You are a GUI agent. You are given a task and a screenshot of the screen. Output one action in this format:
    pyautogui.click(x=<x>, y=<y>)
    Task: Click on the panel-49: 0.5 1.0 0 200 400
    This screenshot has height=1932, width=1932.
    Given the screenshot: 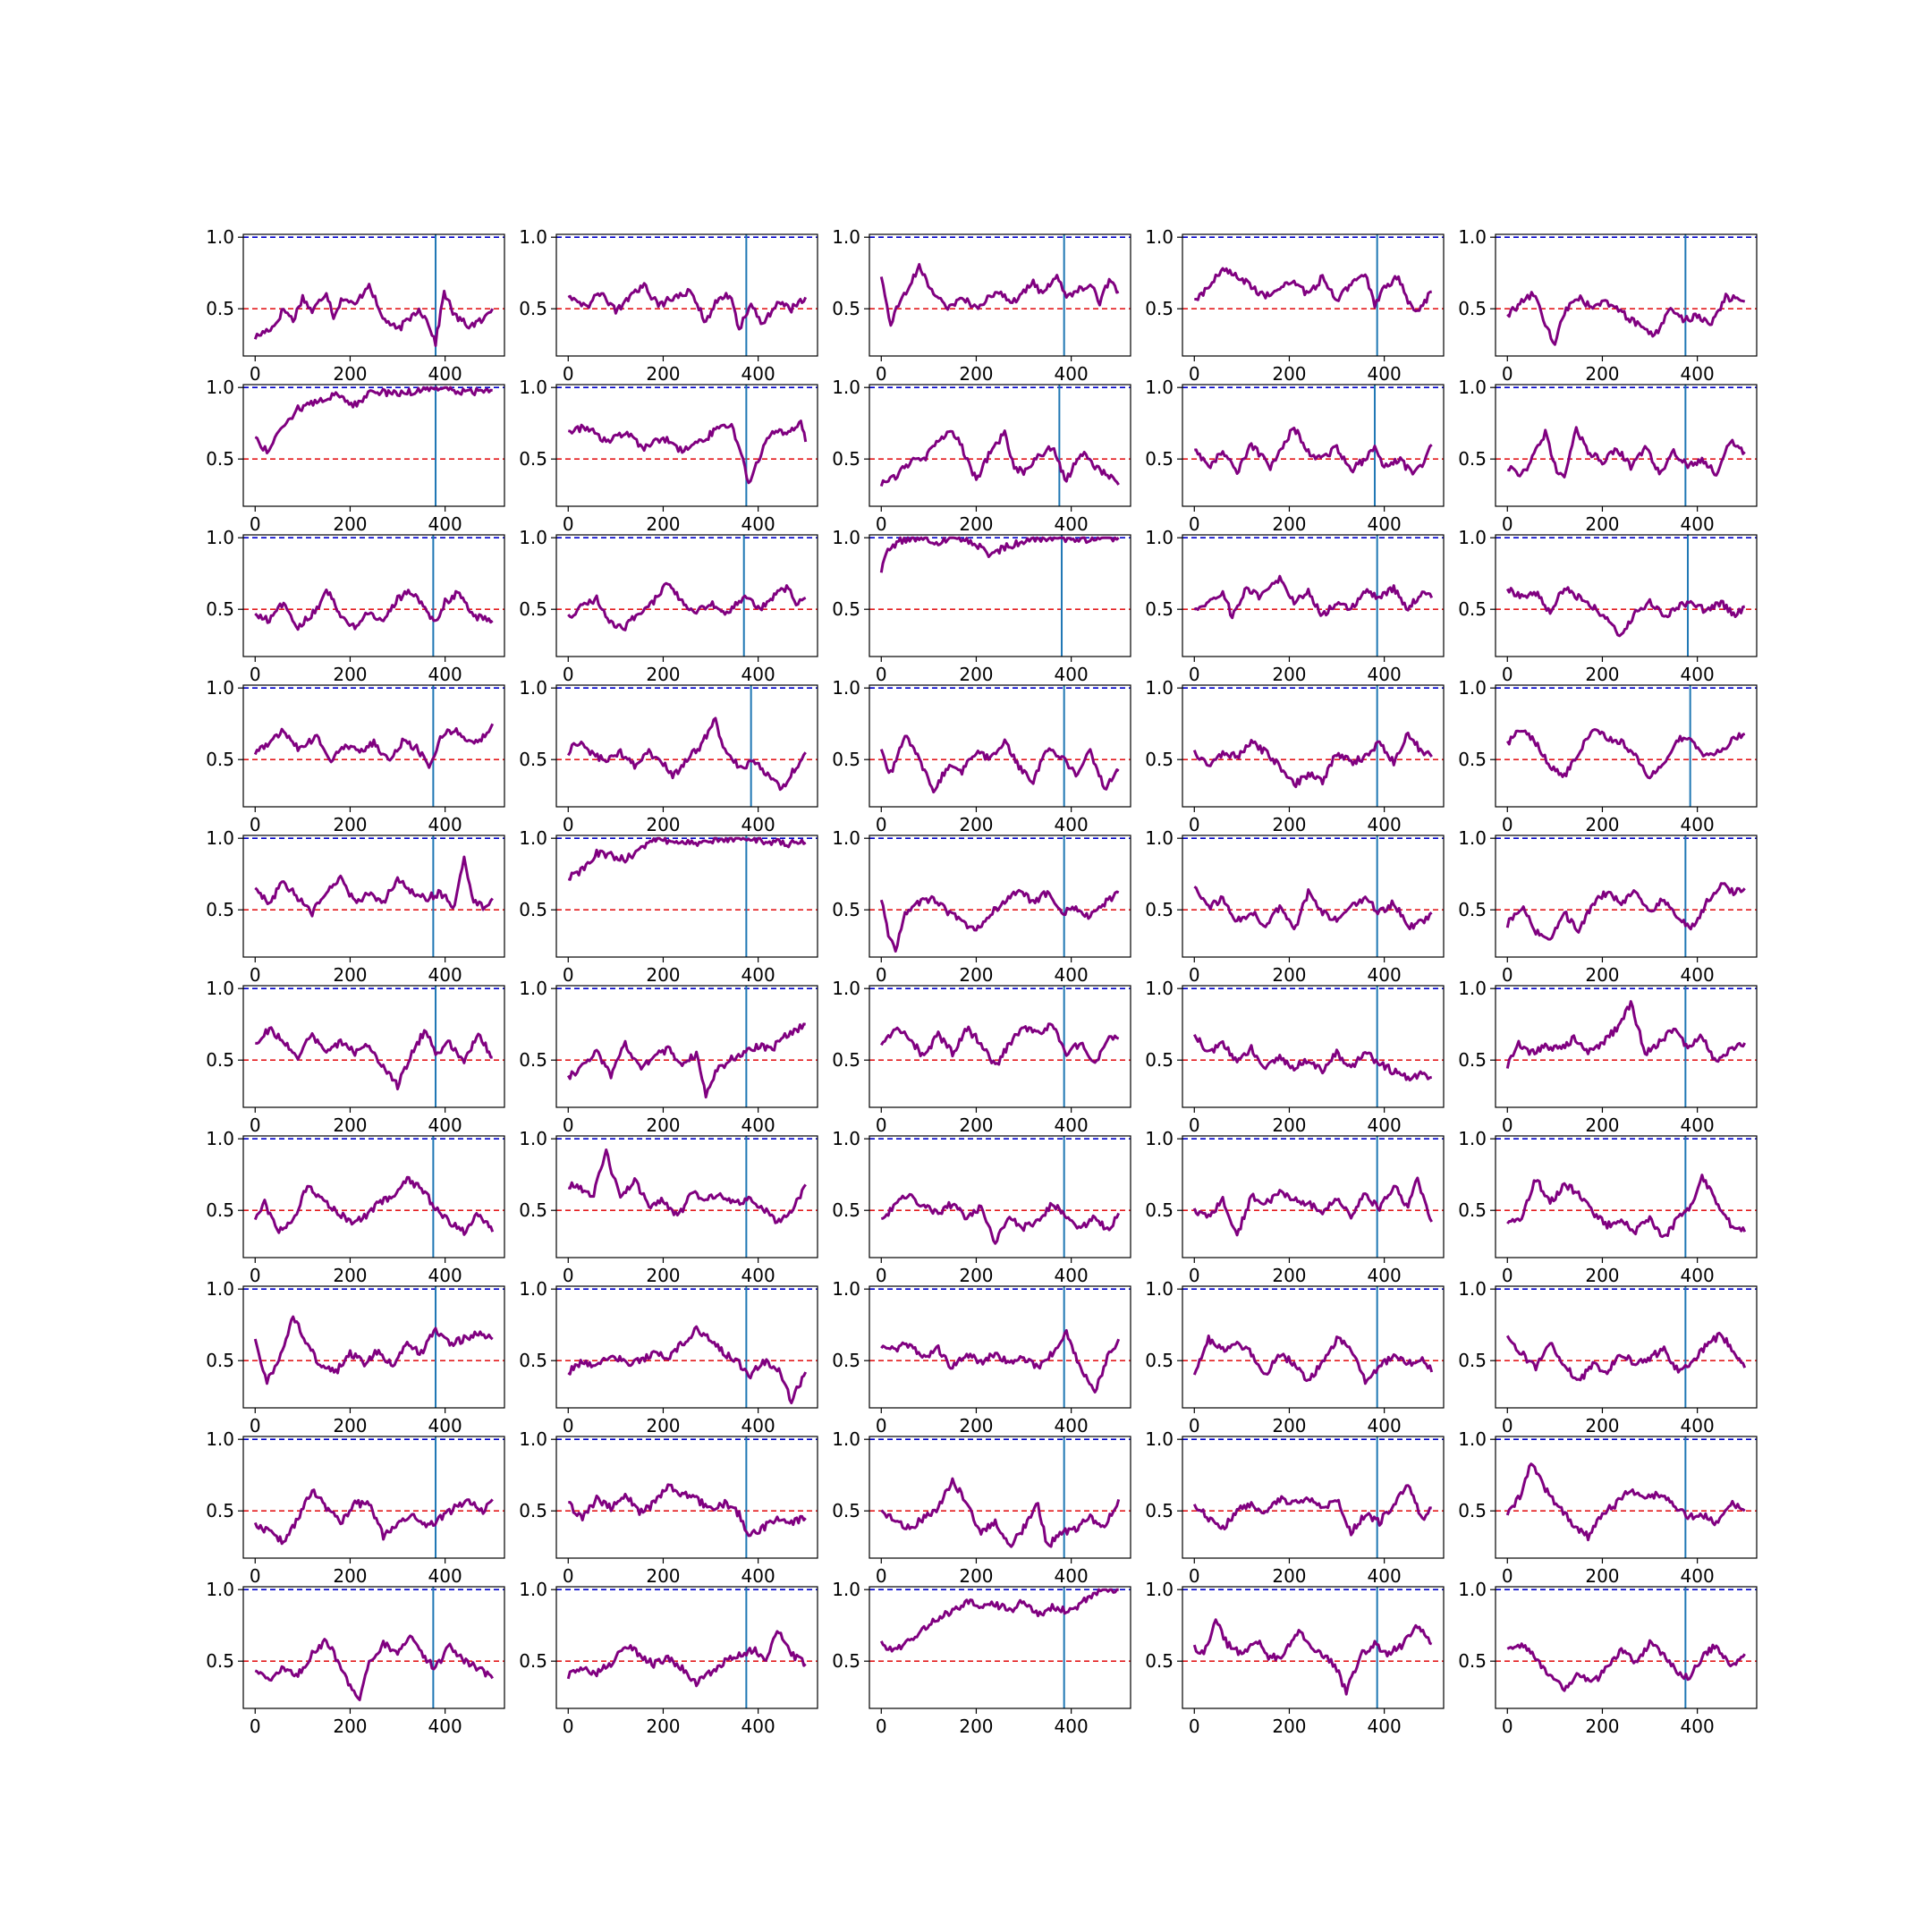 What is the action you would take?
    pyautogui.click(x=1295, y=1658)
    